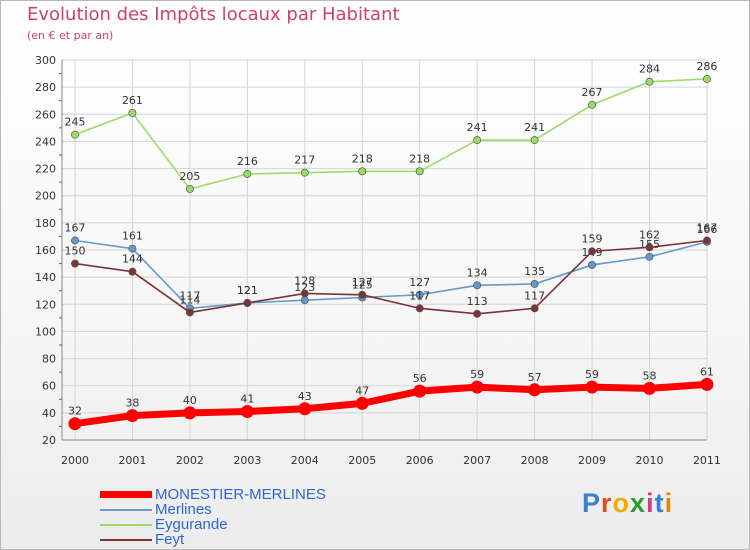  Describe the element at coordinates (592, 460) in the screenshot. I see `x-tick-label: 2009` at that location.